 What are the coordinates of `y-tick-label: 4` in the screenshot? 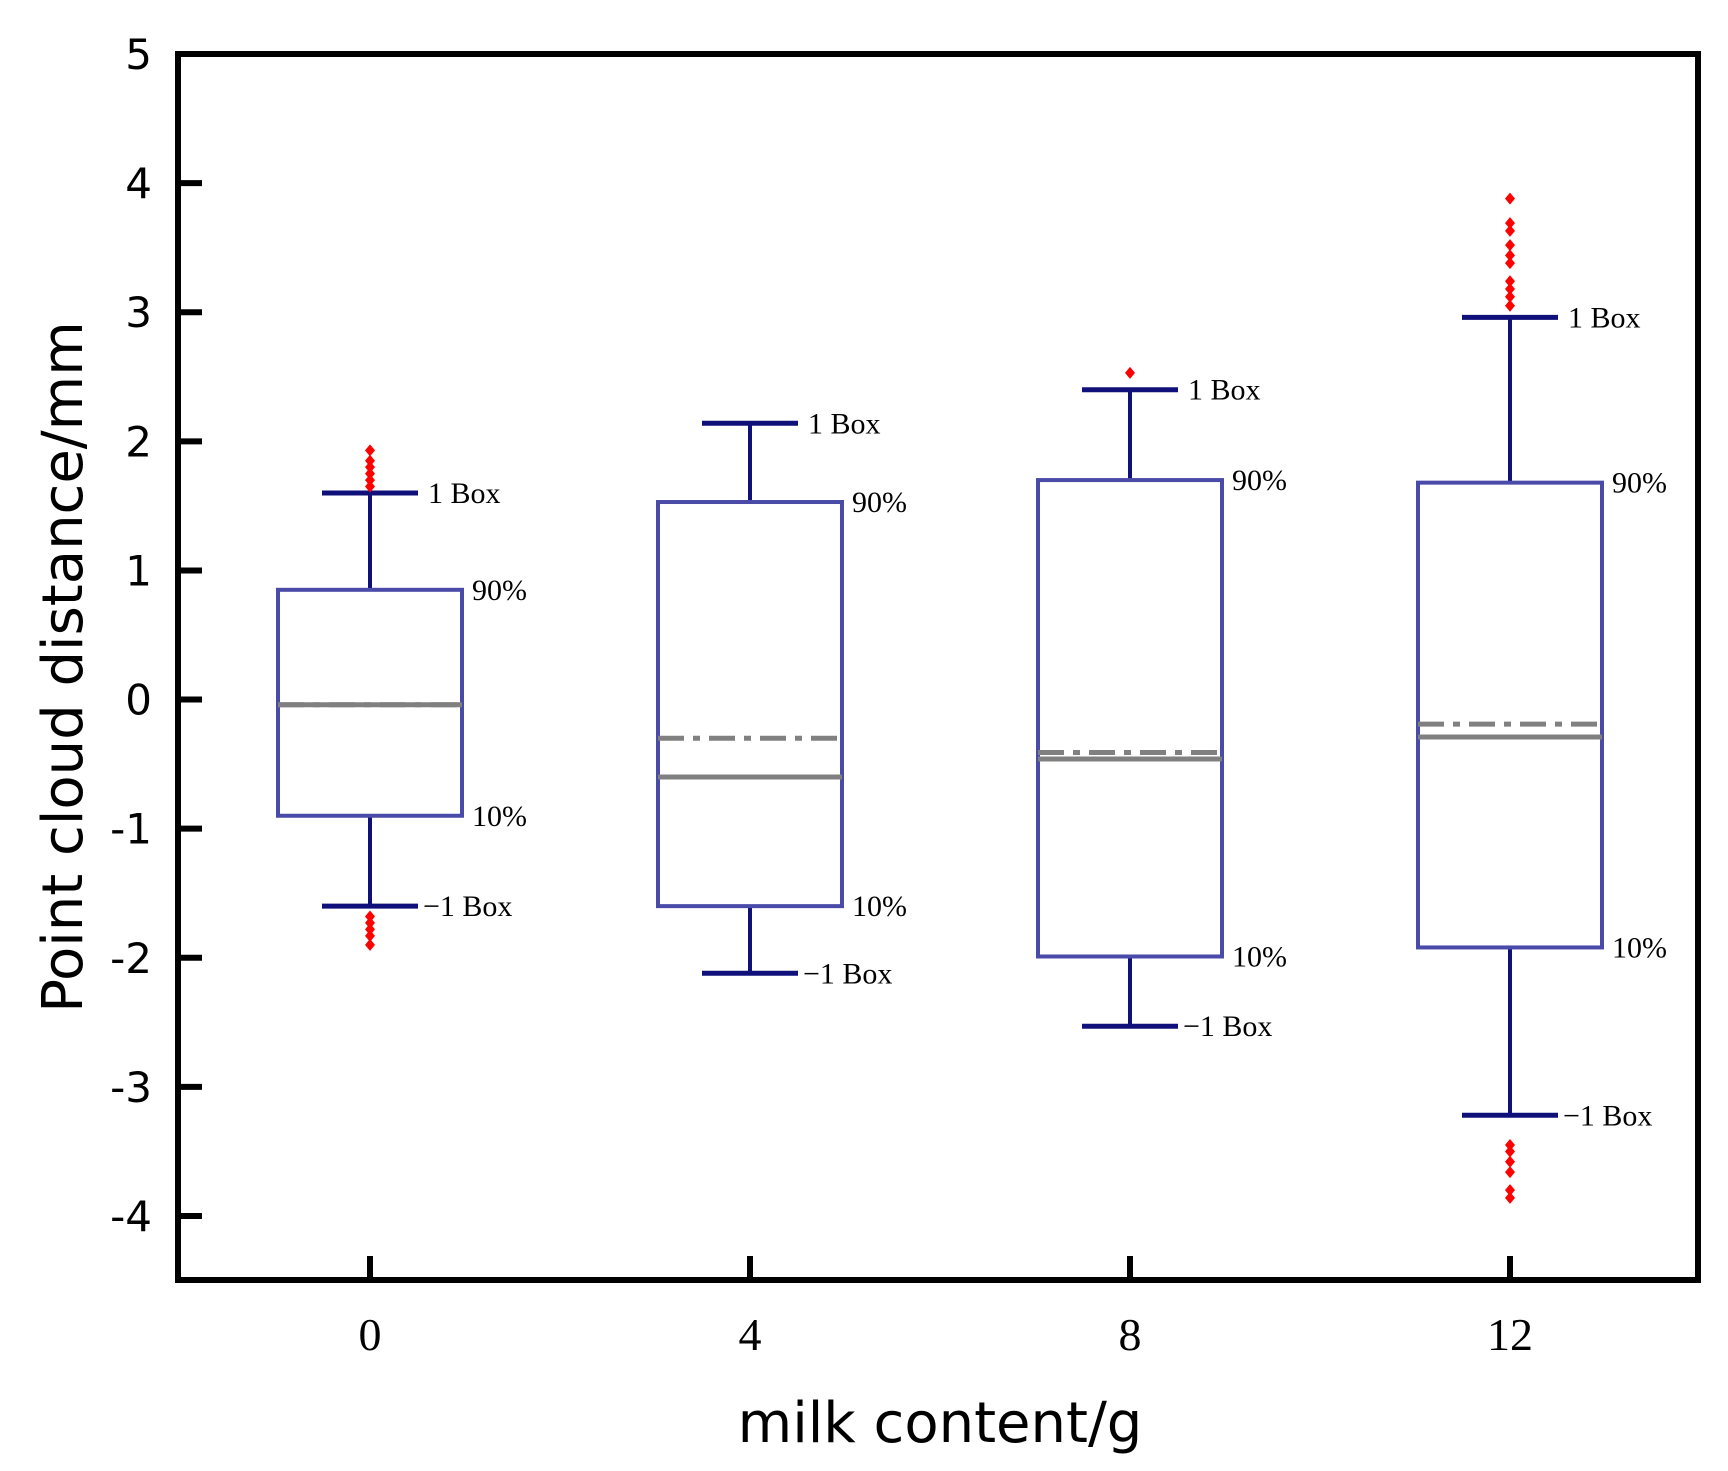 It's located at (138, 183).